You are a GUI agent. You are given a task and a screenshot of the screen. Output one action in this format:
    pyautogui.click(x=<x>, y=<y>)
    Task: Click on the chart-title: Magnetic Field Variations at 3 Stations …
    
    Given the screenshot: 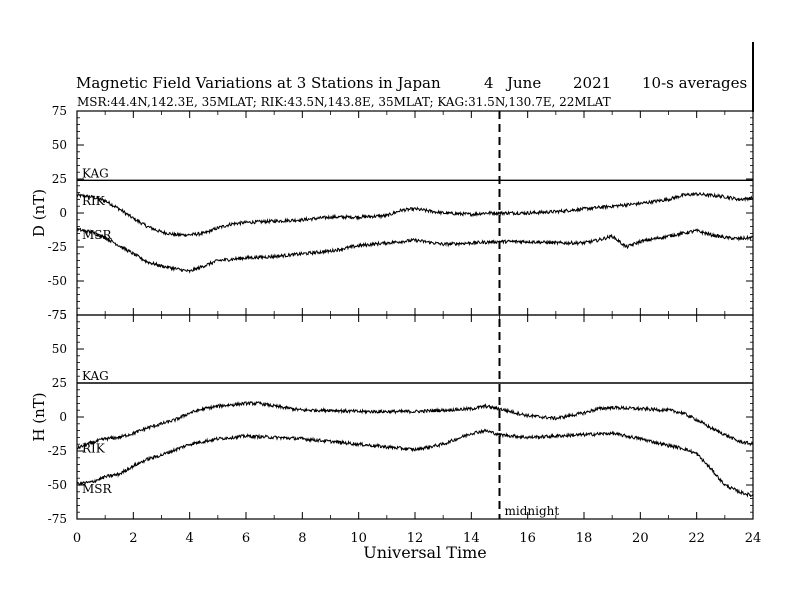 What is the action you would take?
    pyautogui.click(x=258, y=83)
    